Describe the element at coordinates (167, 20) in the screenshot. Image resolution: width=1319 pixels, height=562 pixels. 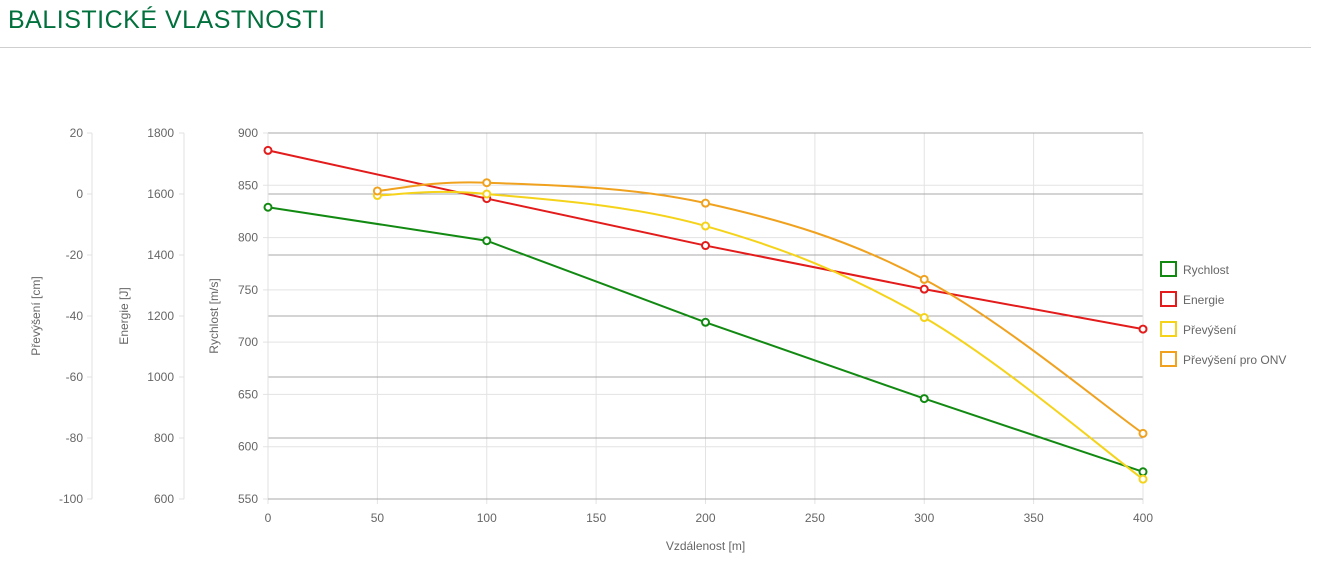
I see `page-title: BALISTICKÉ VLASTNOSTI` at that location.